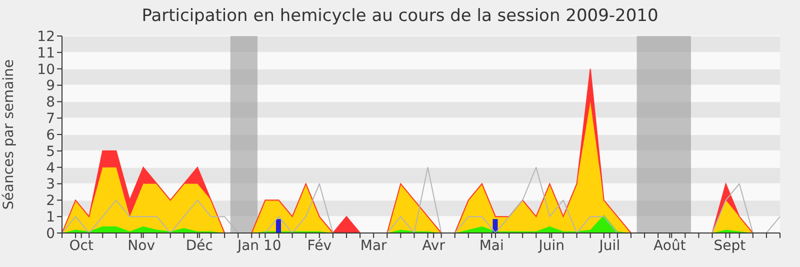 The width and height of the screenshot is (800, 267). Describe the element at coordinates (8, 134) in the screenshot. I see `y-axis-title: Séances par semaine` at that location.